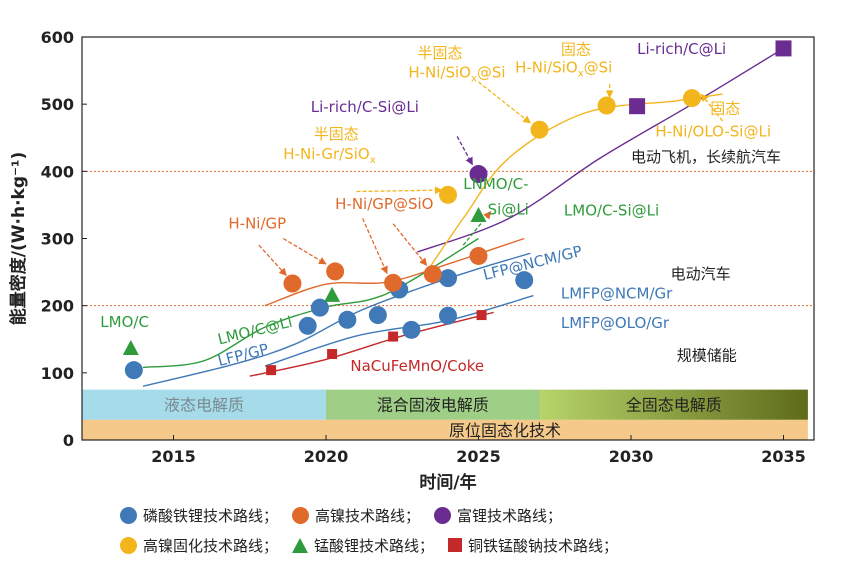 This screenshot has width=848, height=568. What do you see at coordinates (478, 456) in the screenshot?
I see `x-tick-label: 2025` at bounding box center [478, 456].